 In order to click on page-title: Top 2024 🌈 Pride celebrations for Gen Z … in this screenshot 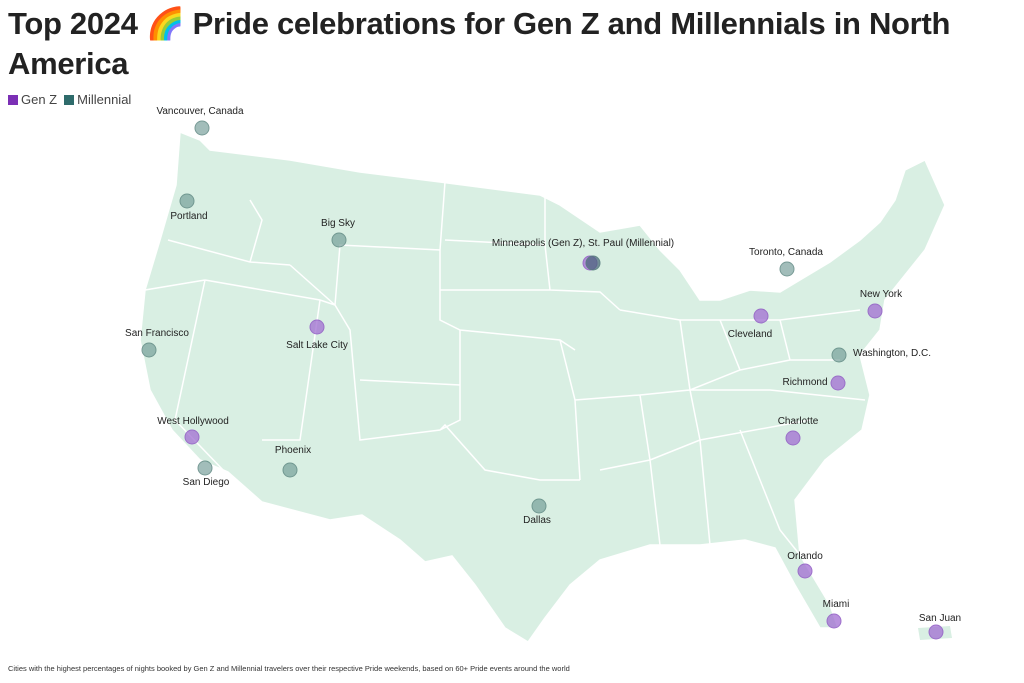, I will do `click(479, 43)`.